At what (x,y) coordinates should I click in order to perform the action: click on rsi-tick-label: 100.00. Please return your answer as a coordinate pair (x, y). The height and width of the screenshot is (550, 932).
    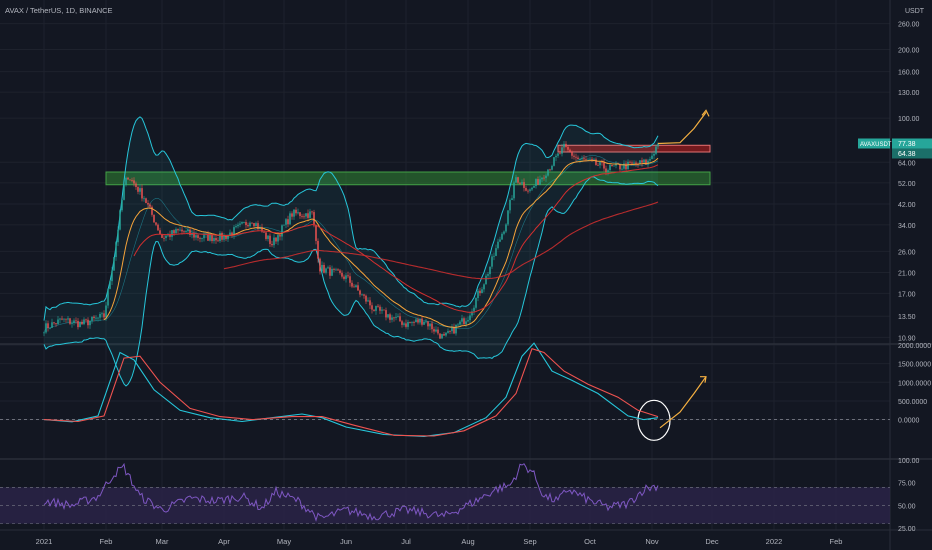
    Looking at the image, I should click on (909, 461).